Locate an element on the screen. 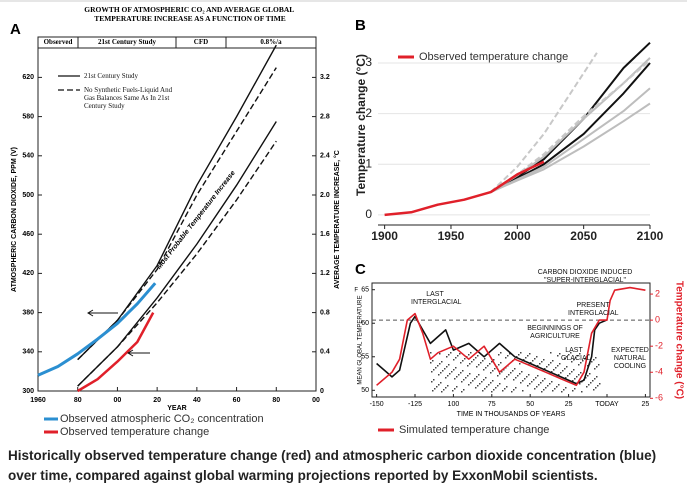 The image size is (687, 491). y-tick-label: 3 is located at coordinates (368, 62).